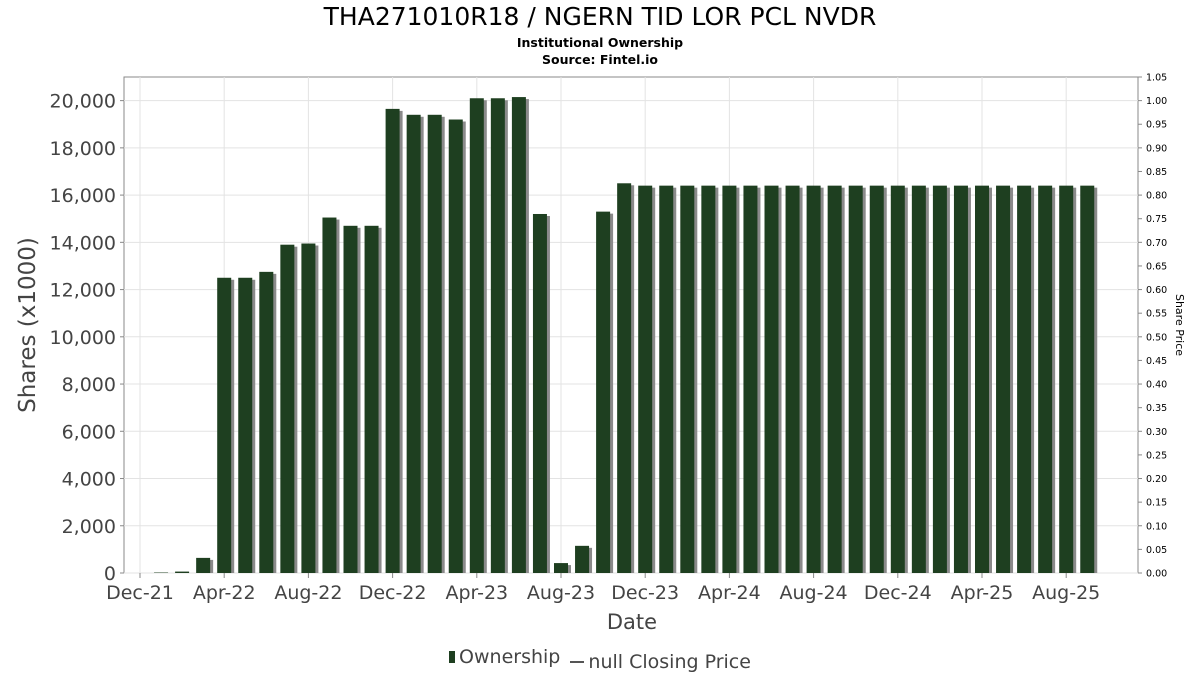 This screenshot has width=1200, height=675. I want to click on y2-tick-label: 0.35, so click(1156, 408).